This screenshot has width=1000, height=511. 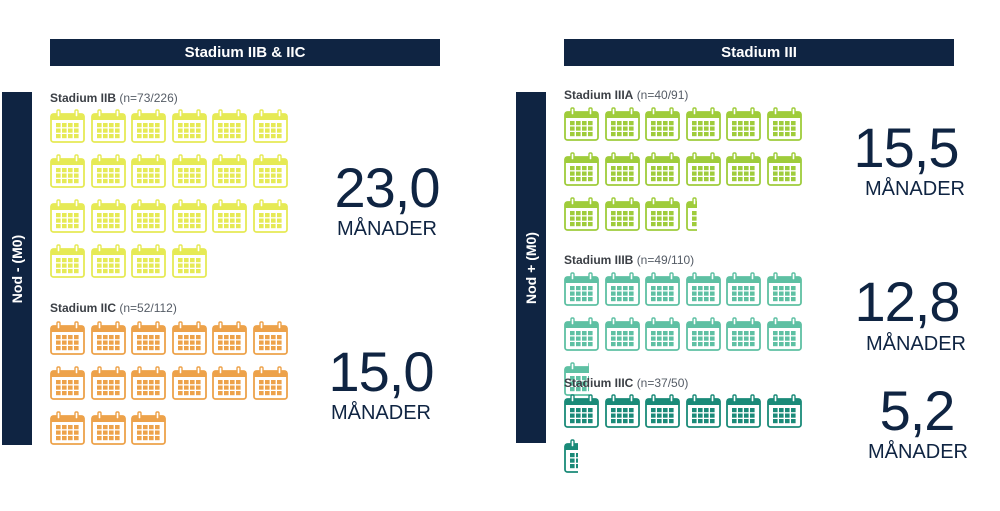 I want to click on months-value-iiic: 5,2, so click(x=917, y=410).